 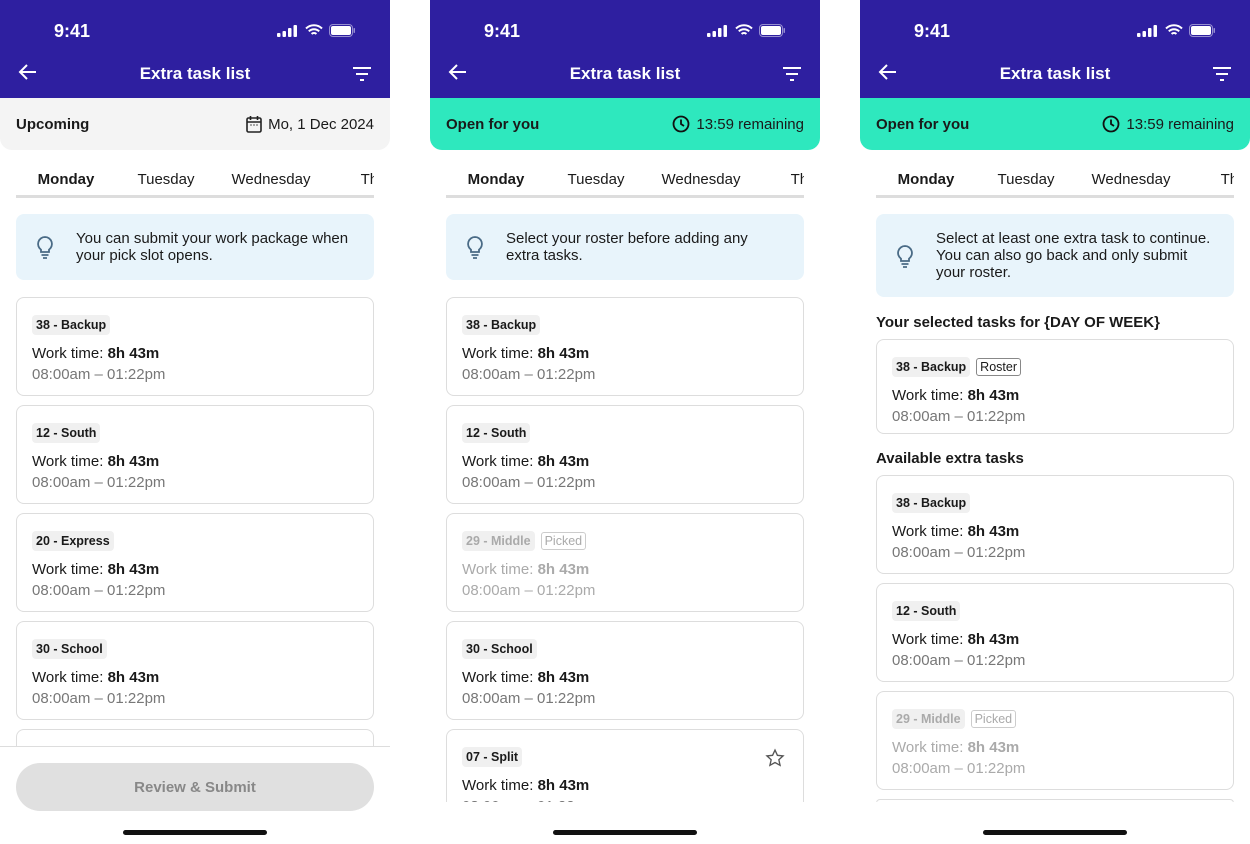 I want to click on task-tag: 07 - Split, so click(x=492, y=757).